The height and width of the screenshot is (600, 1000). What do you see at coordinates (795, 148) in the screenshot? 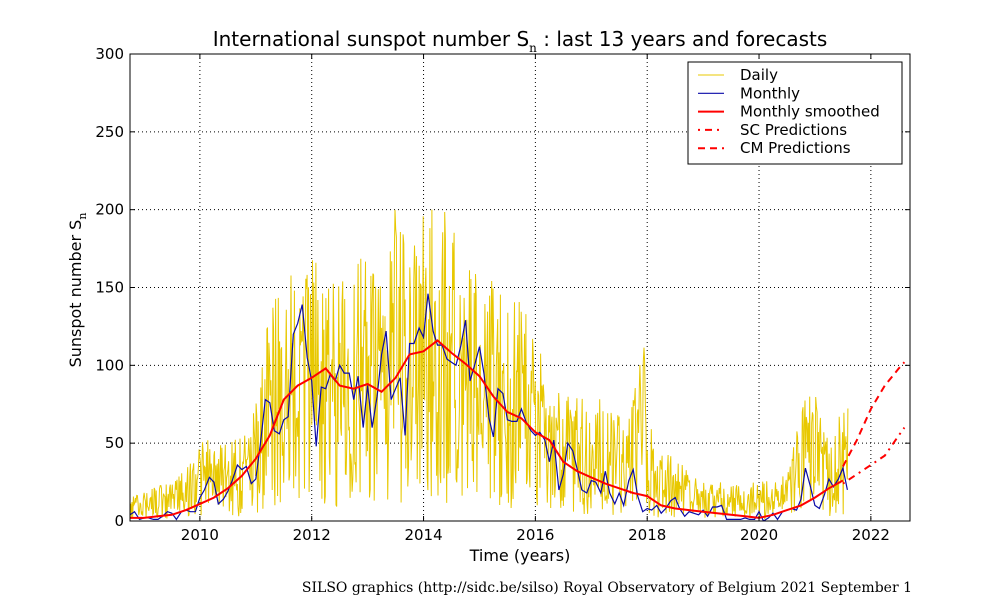
I see `legend-label: CM Predictions` at bounding box center [795, 148].